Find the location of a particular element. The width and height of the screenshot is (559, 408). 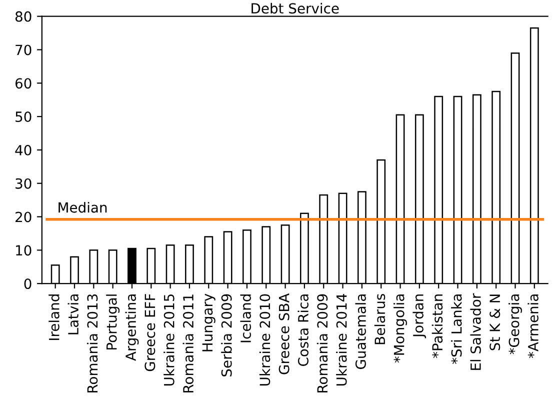

x-tick-label: El Salvador is located at coordinates (475, 331).